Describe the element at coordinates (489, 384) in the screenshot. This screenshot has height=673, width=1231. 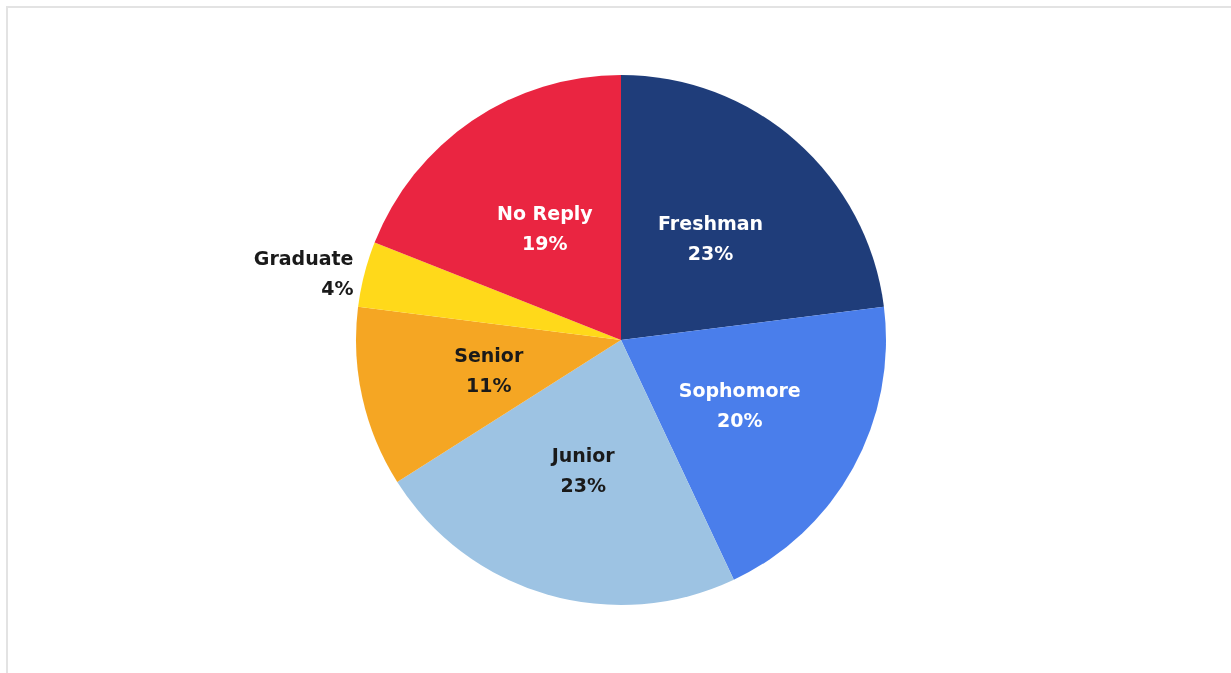
I see `data-label: 11%` at that location.